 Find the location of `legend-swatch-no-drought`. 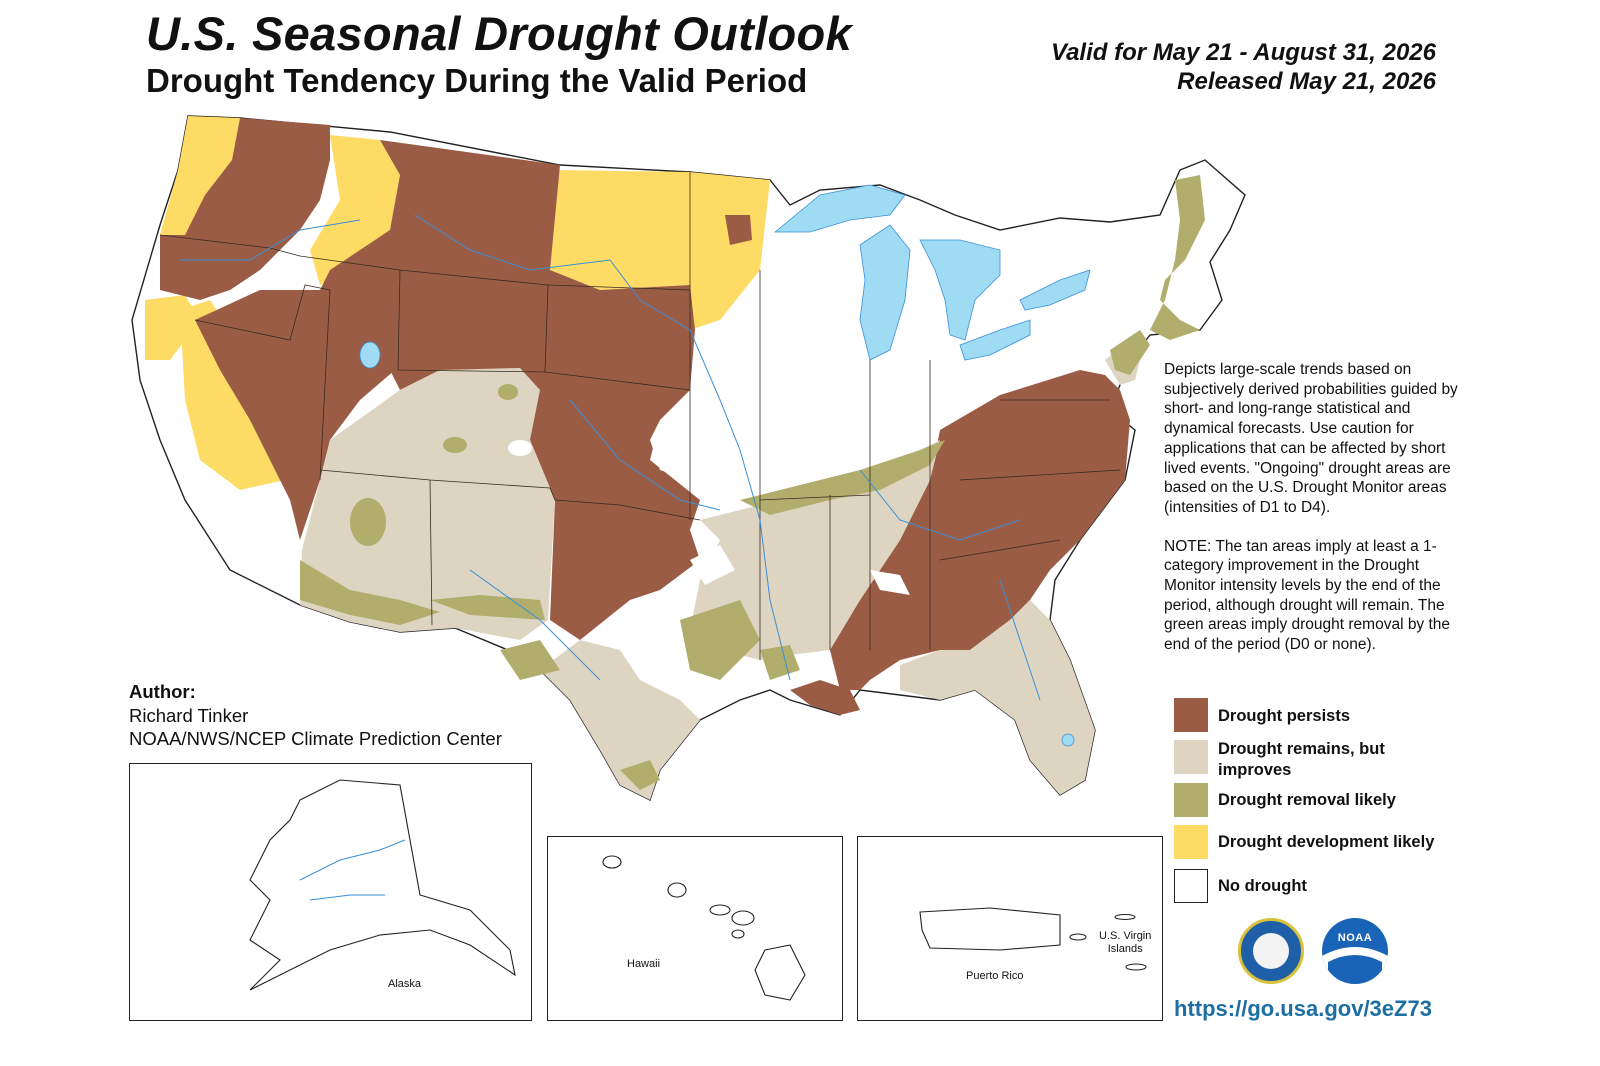

legend-swatch-no-drought is located at coordinates (1191, 886).